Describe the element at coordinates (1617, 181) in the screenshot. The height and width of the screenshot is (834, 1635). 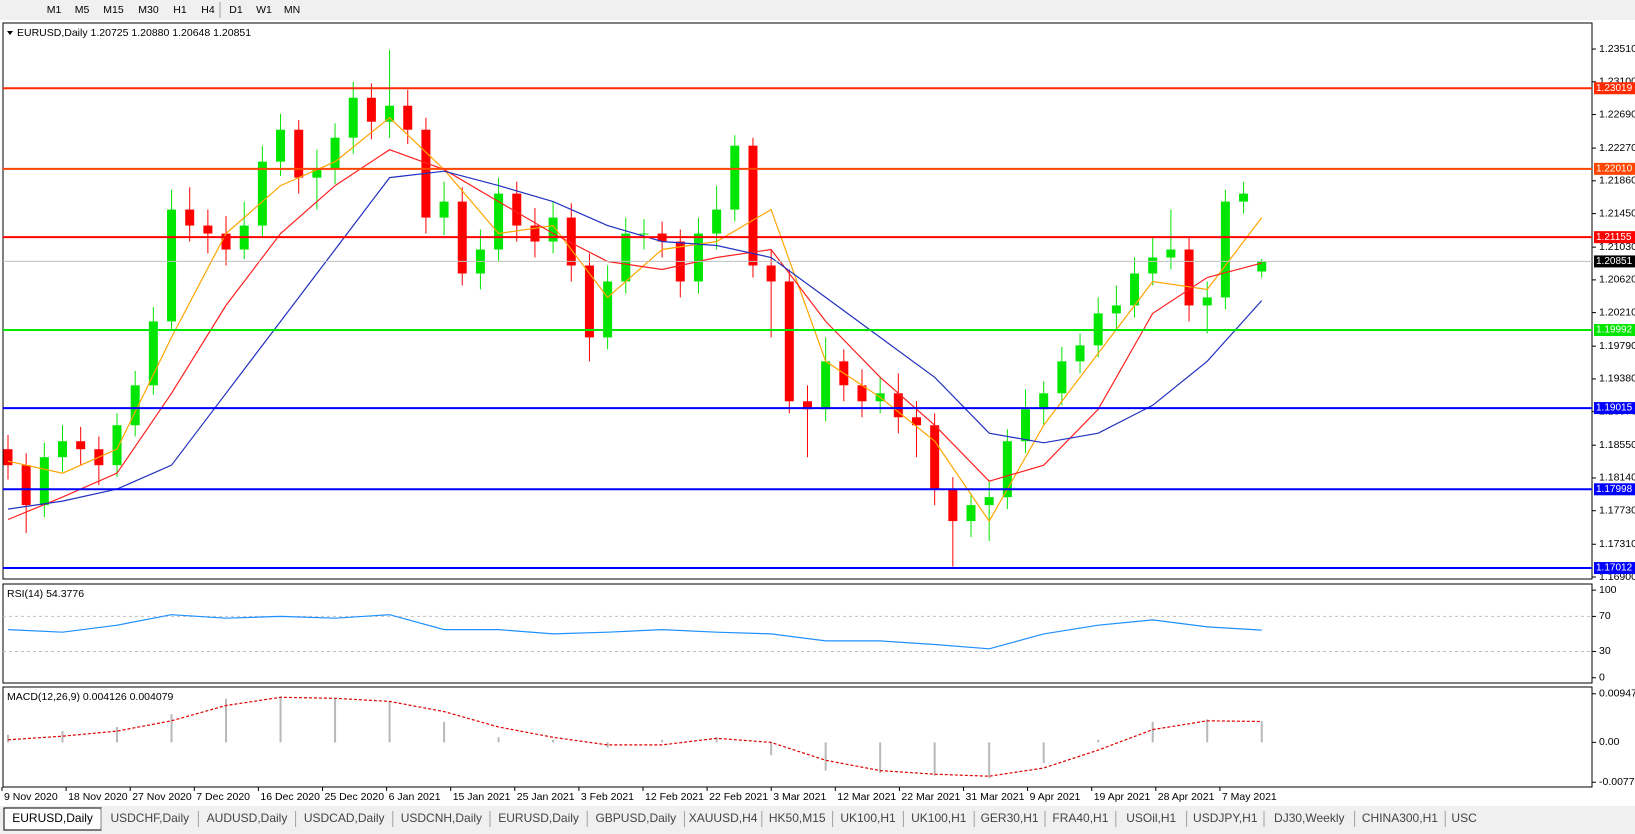
I see `y-tick-label: 1.21860` at that location.